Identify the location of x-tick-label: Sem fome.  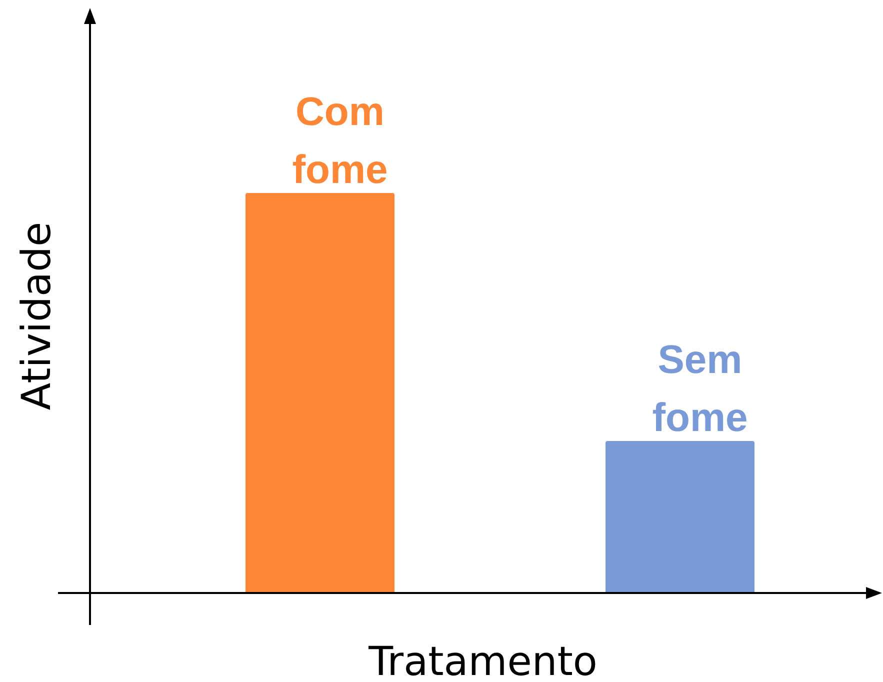
(700, 389).